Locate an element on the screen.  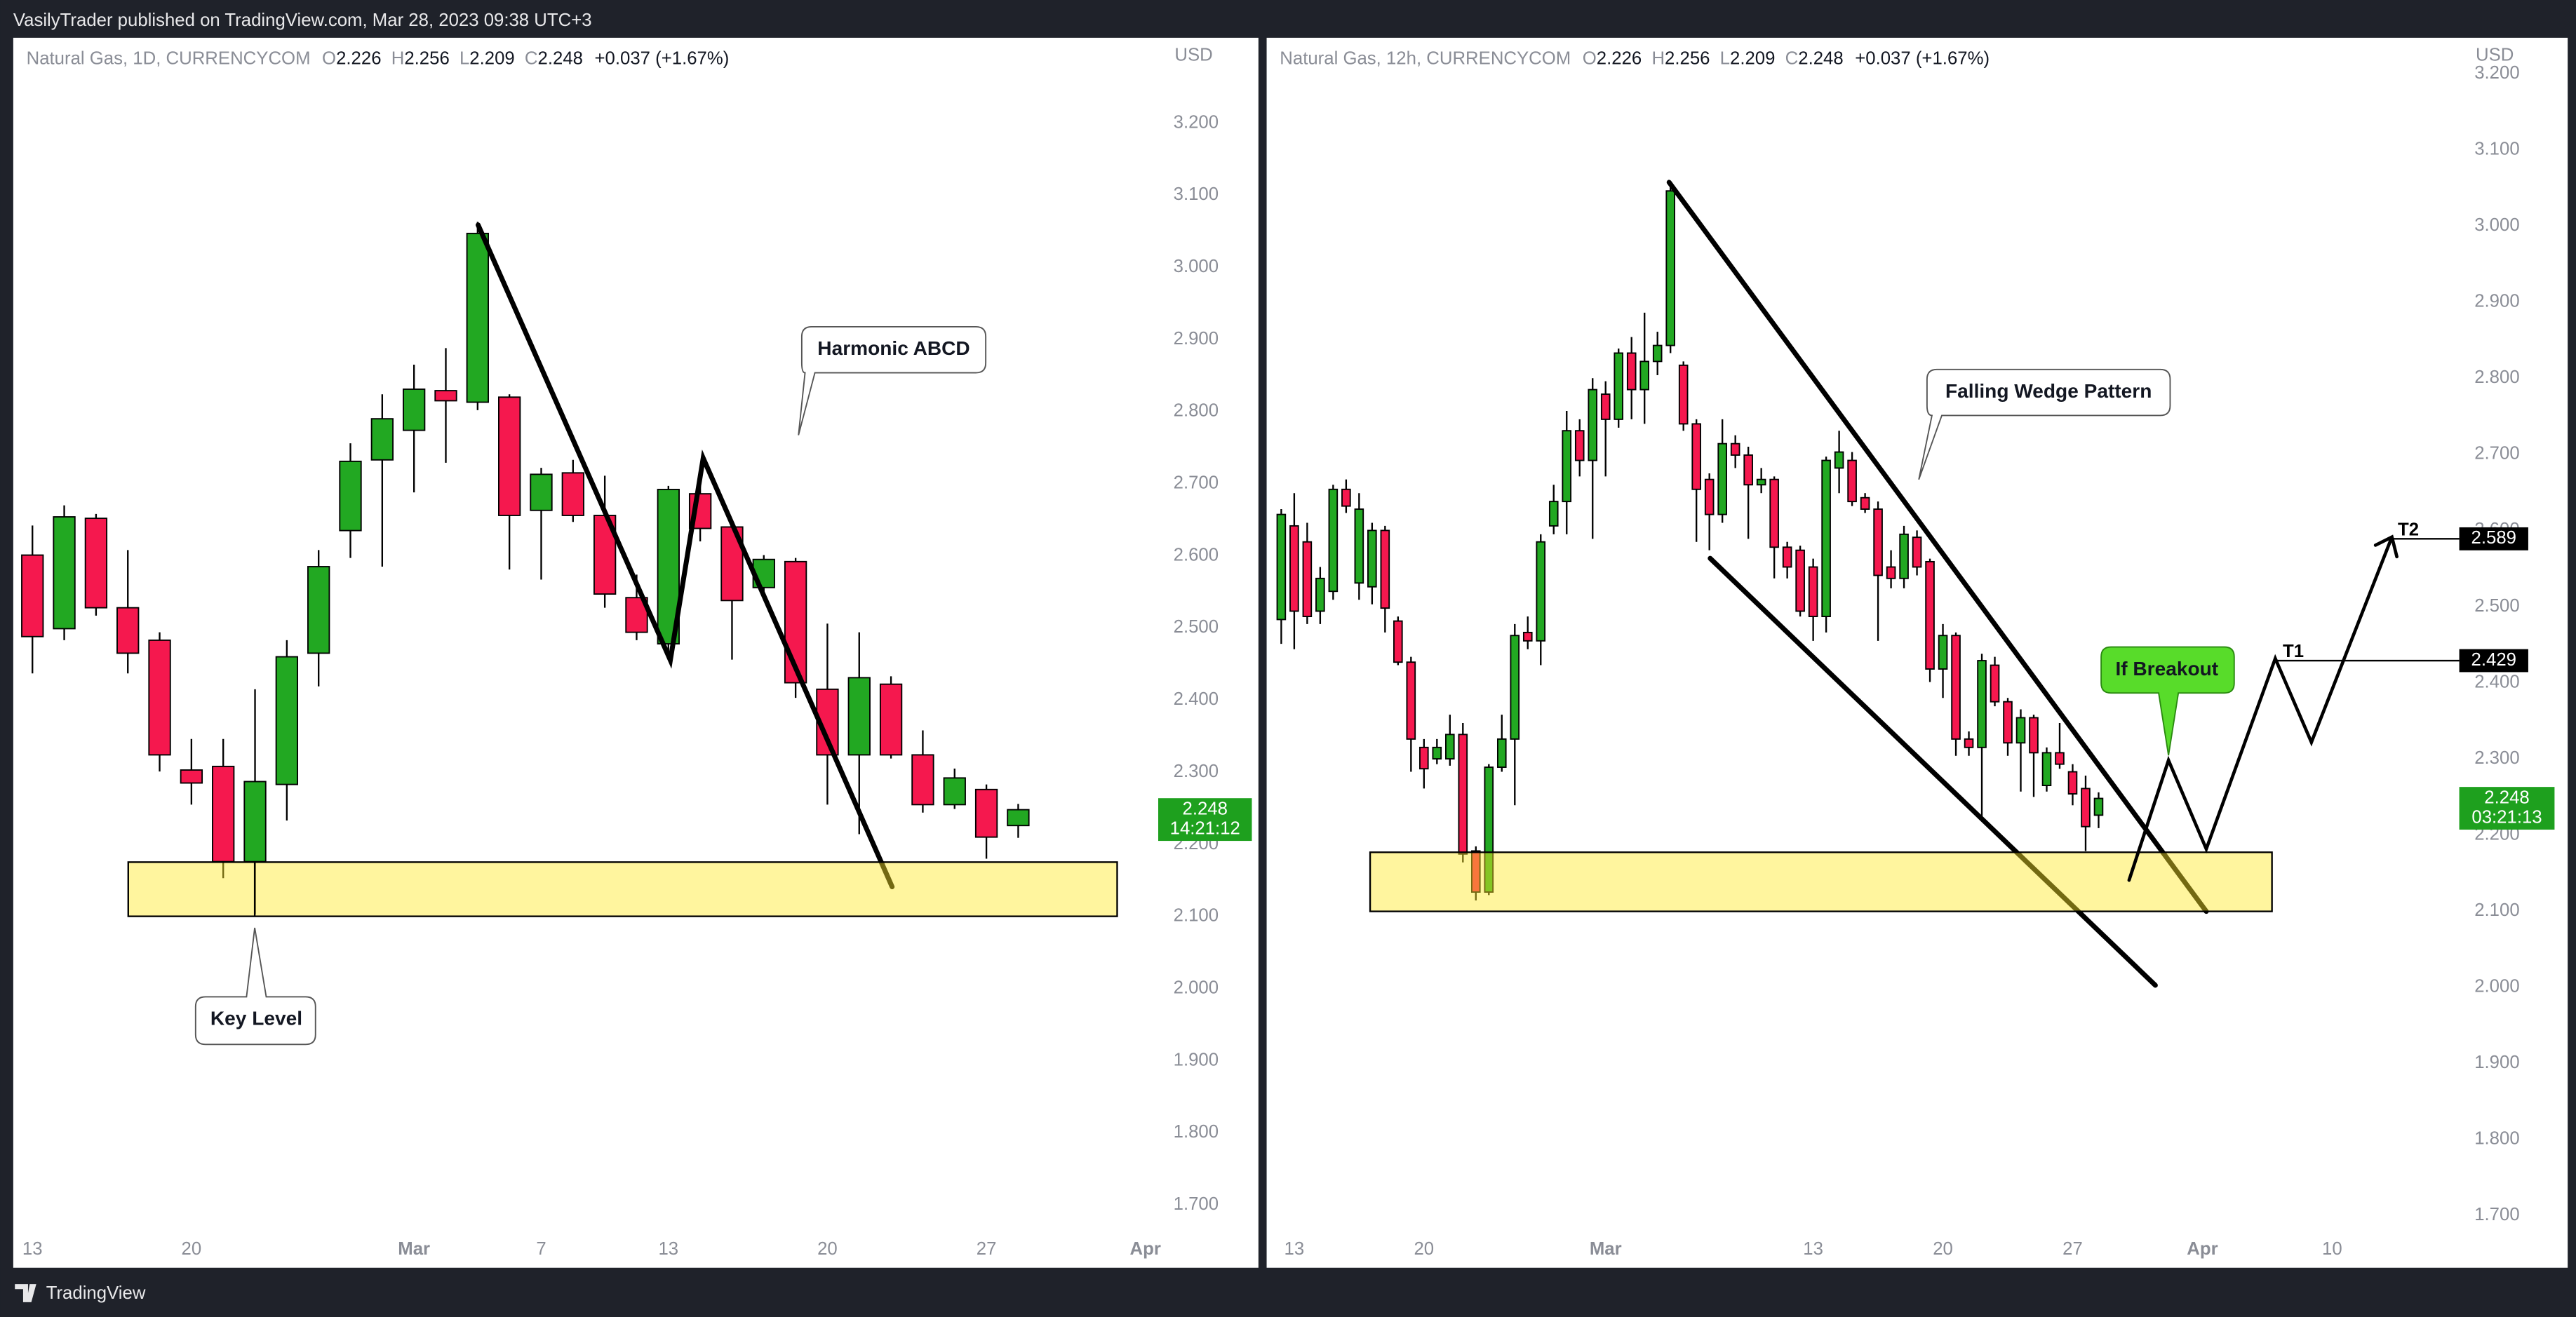
y-tick-label: 2.900 is located at coordinates (1196, 339).